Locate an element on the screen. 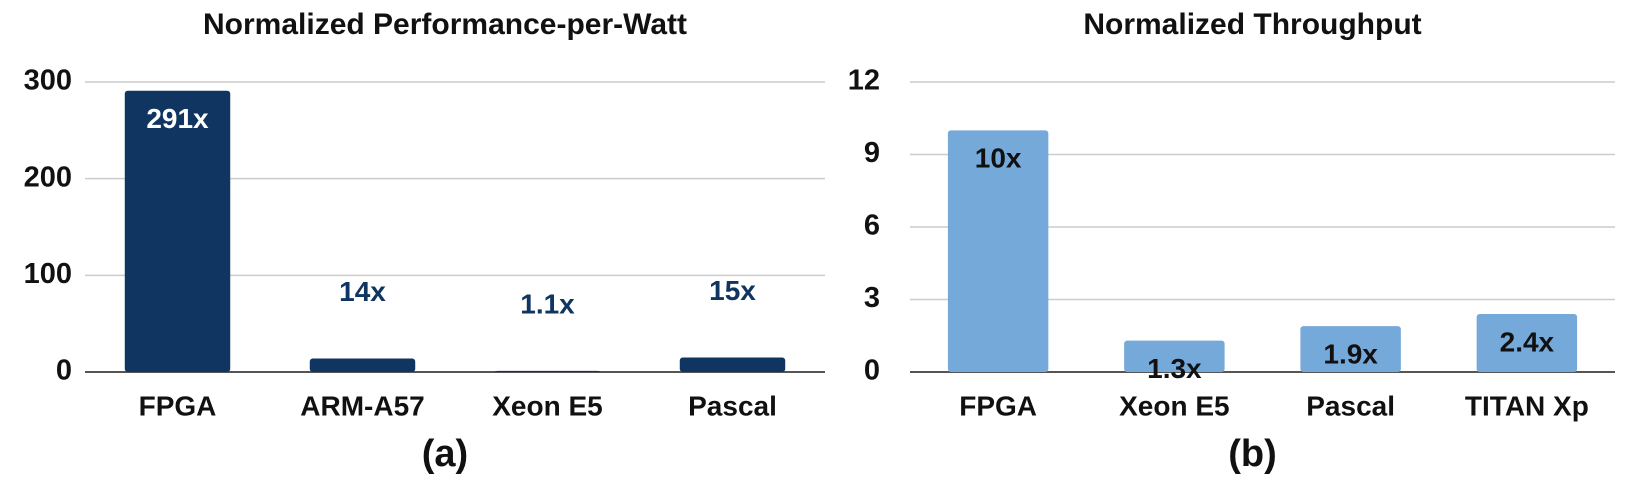  y-tick-label: 6 is located at coordinates (872, 226).